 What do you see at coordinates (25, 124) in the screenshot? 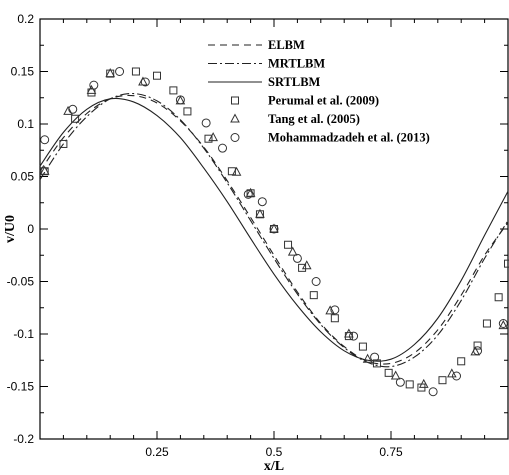
I see `y-tick-label: 0.1` at bounding box center [25, 124].